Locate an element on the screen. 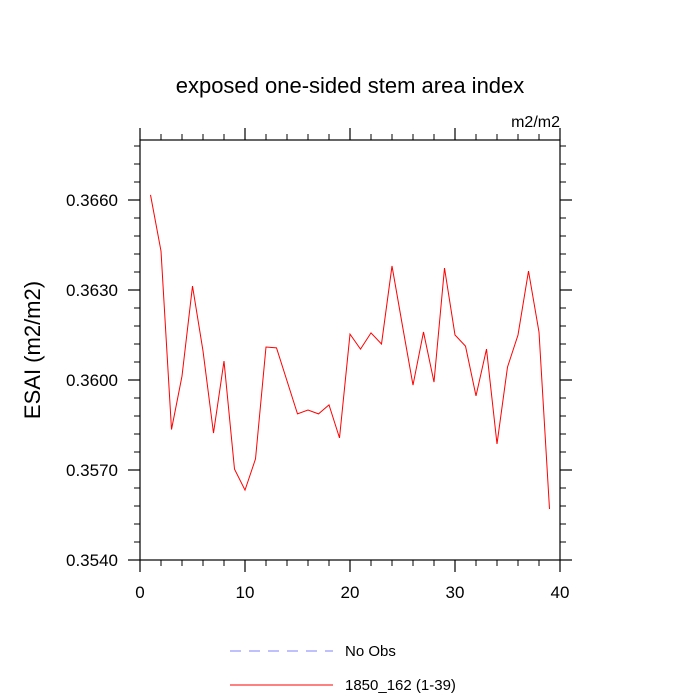  x-tick-label: 40 is located at coordinates (560, 592).